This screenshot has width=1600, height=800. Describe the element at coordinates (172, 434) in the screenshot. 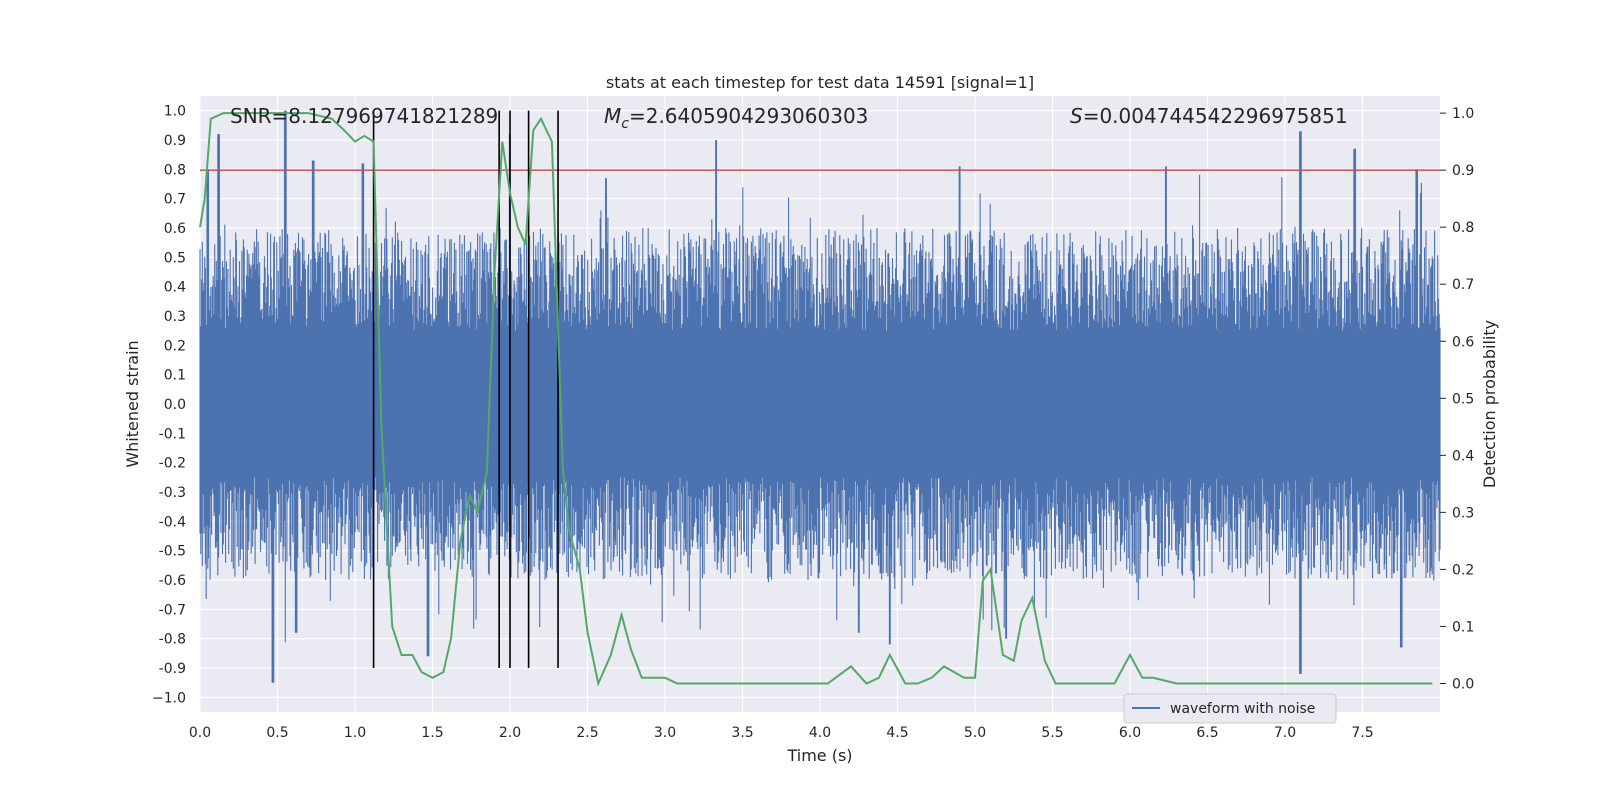

I see `y-tick-label: -0.1` at that location.